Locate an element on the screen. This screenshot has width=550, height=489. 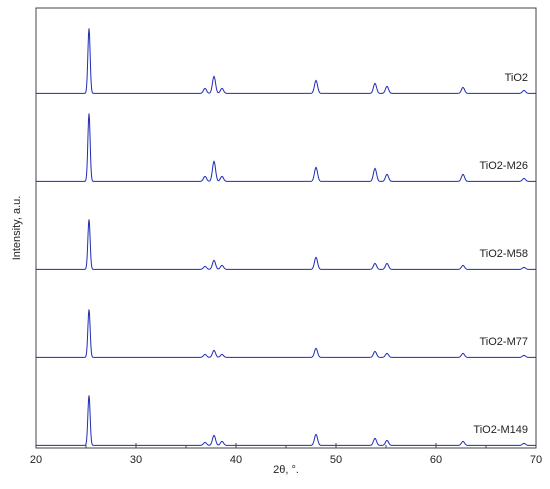
series-label-tio2: TiO2 is located at coordinates (516, 78).